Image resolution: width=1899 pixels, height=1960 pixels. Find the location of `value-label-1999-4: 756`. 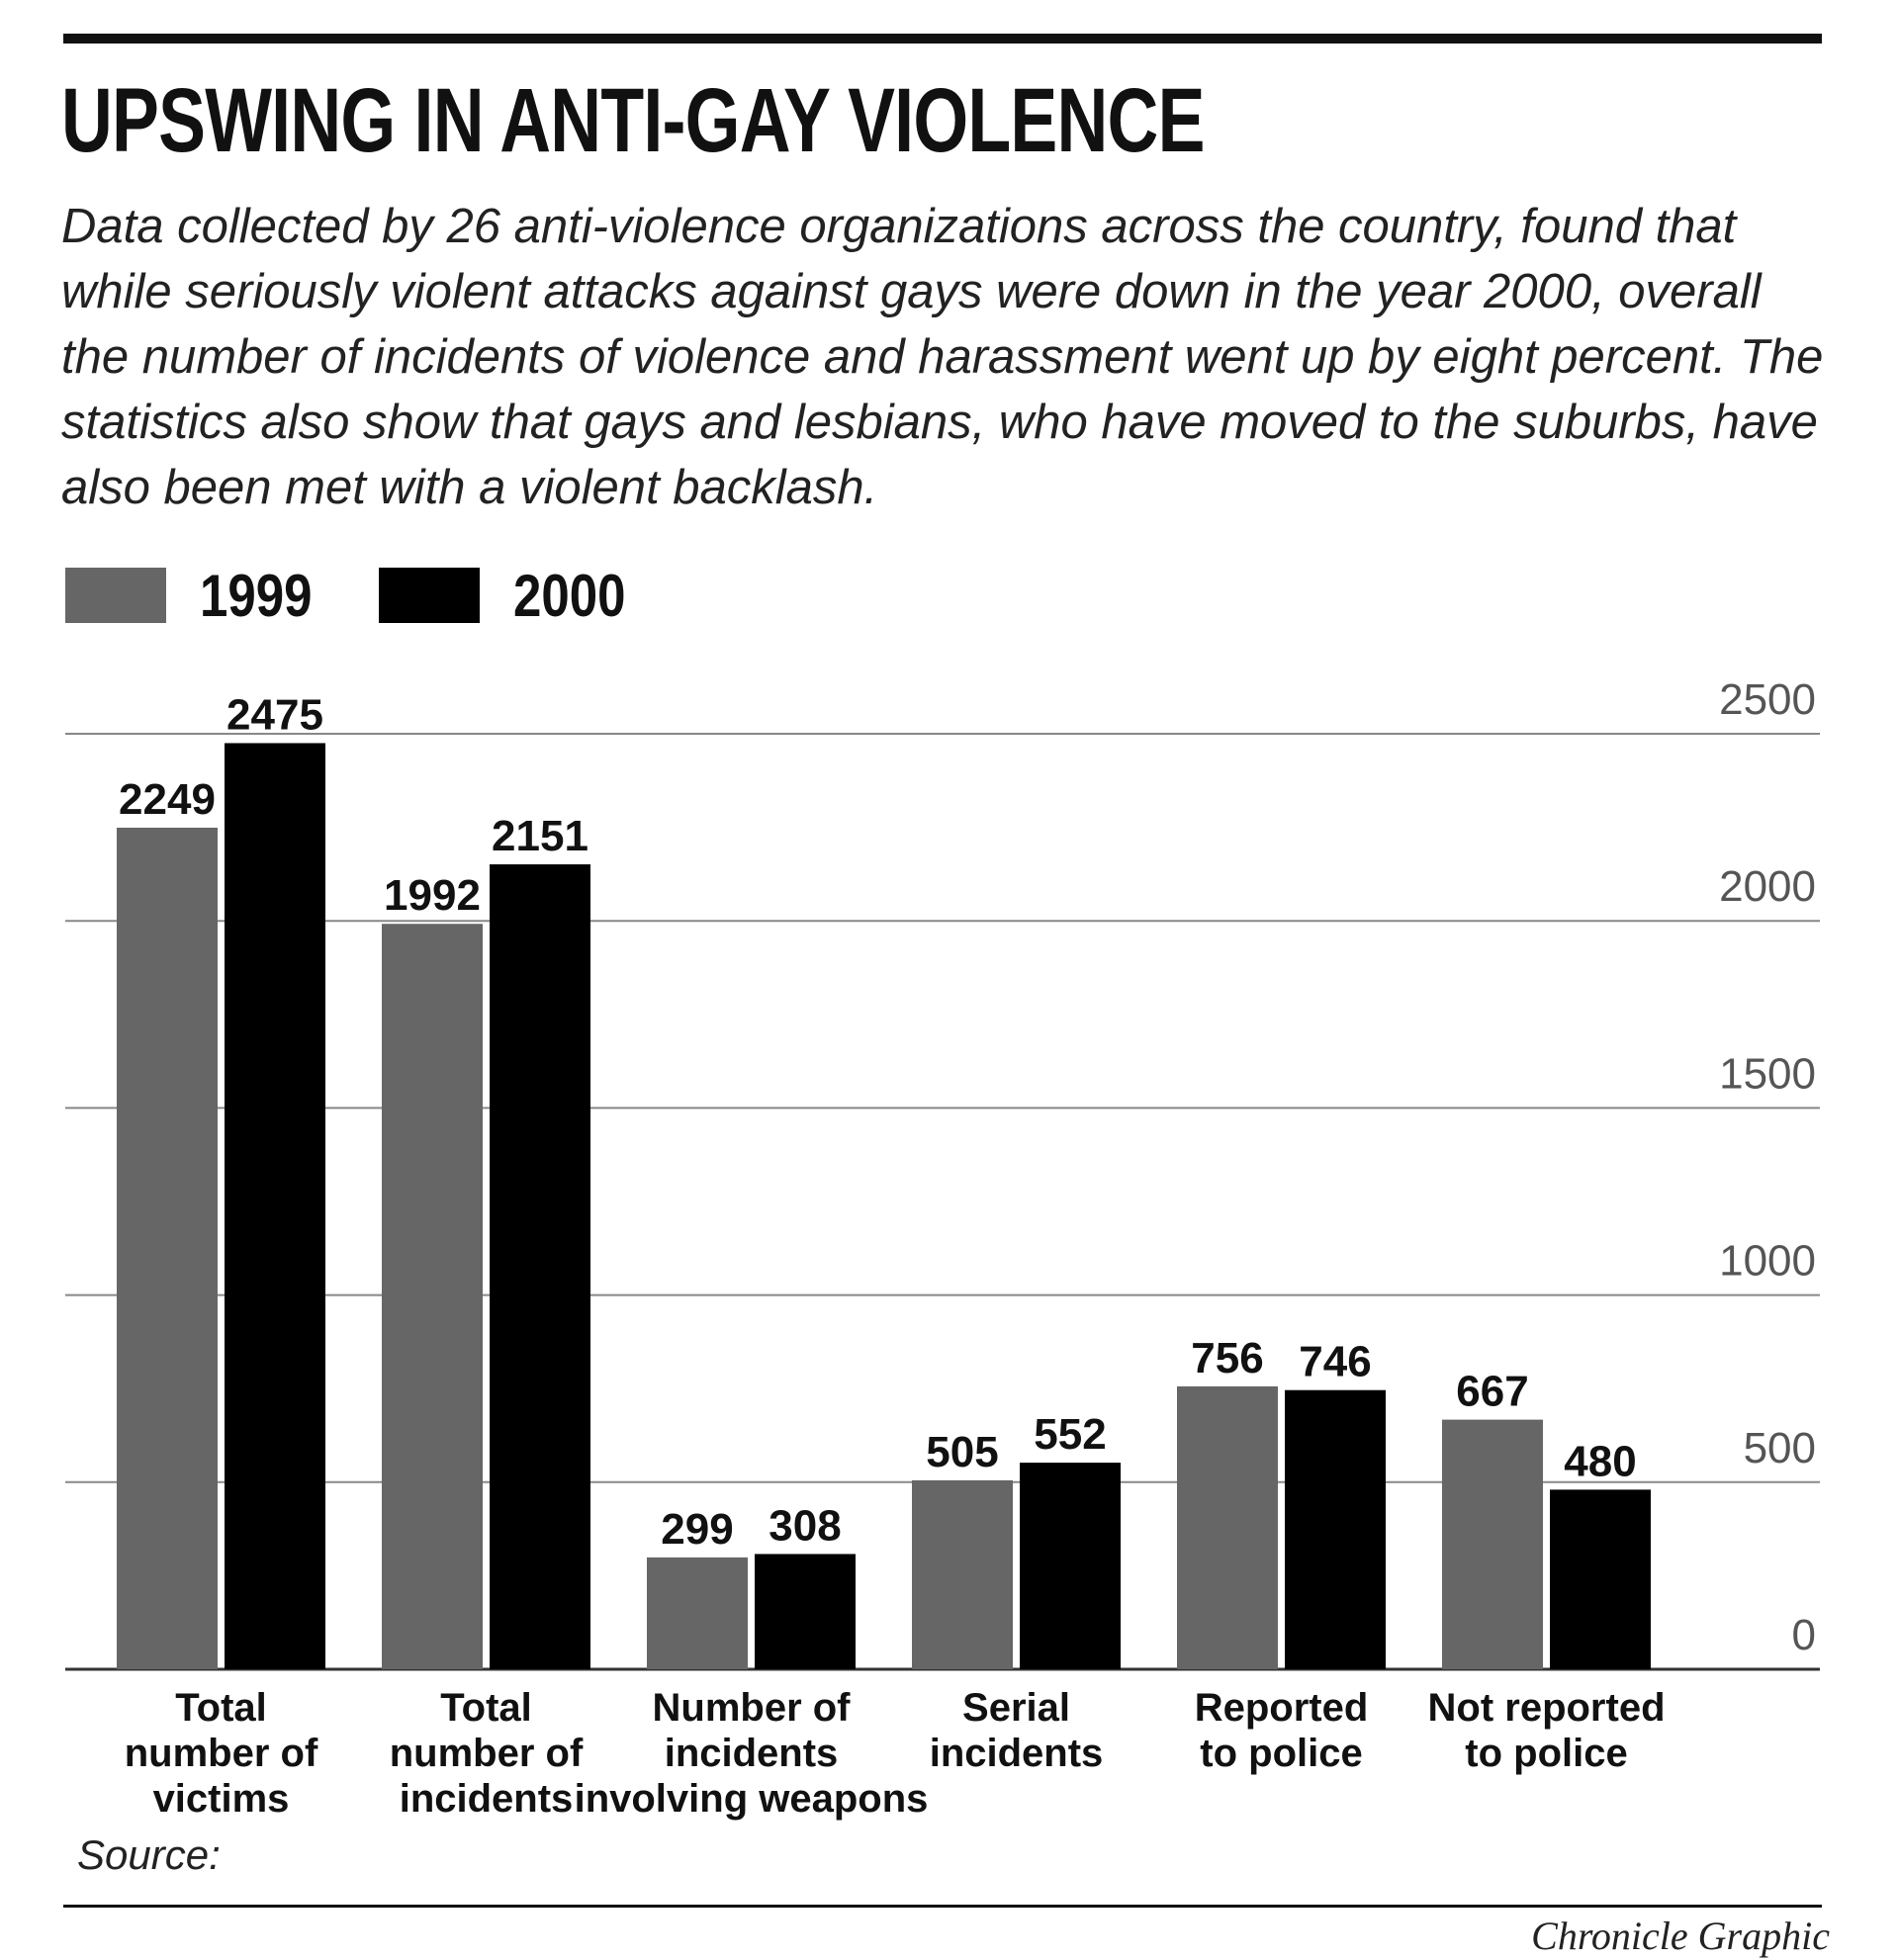

value-label-1999-4: 756 is located at coordinates (1227, 1358).